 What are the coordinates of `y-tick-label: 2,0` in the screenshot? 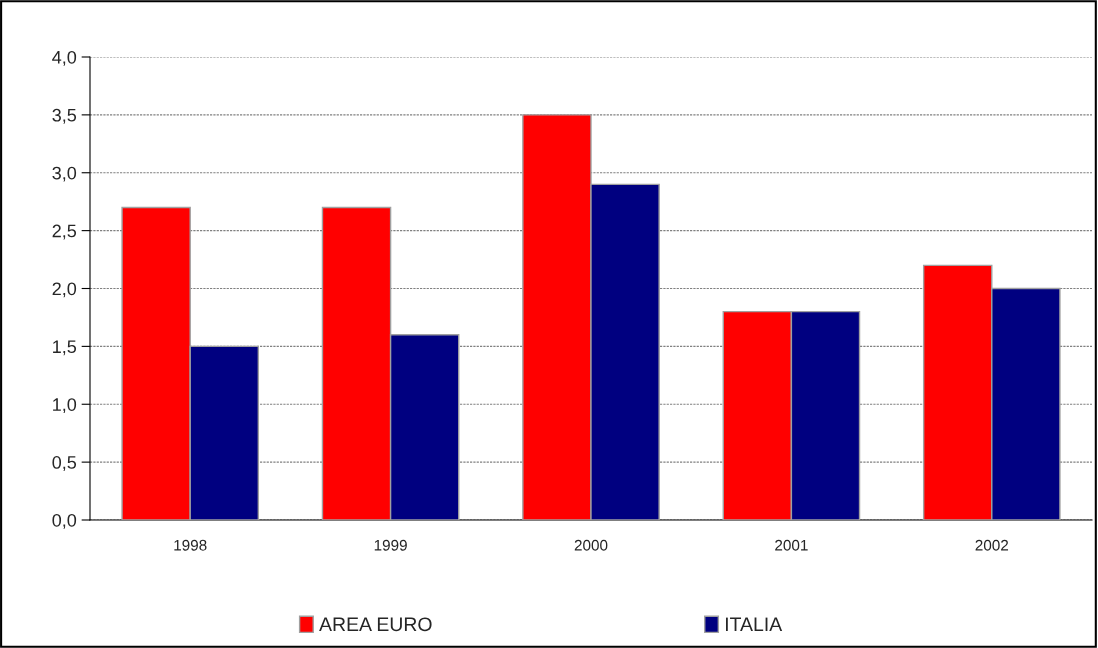 It's located at (64, 290).